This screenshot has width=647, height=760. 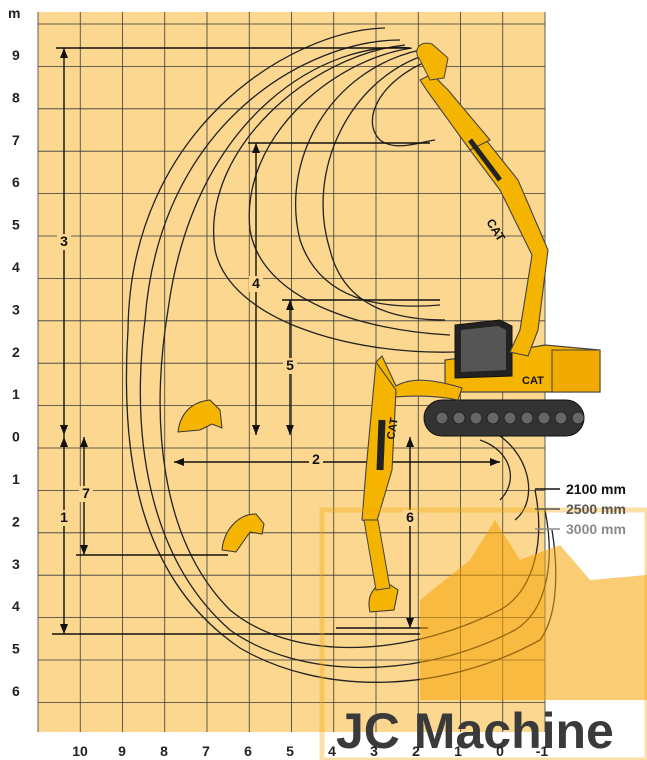 I want to click on dimension-label-2: 2, so click(x=316, y=459).